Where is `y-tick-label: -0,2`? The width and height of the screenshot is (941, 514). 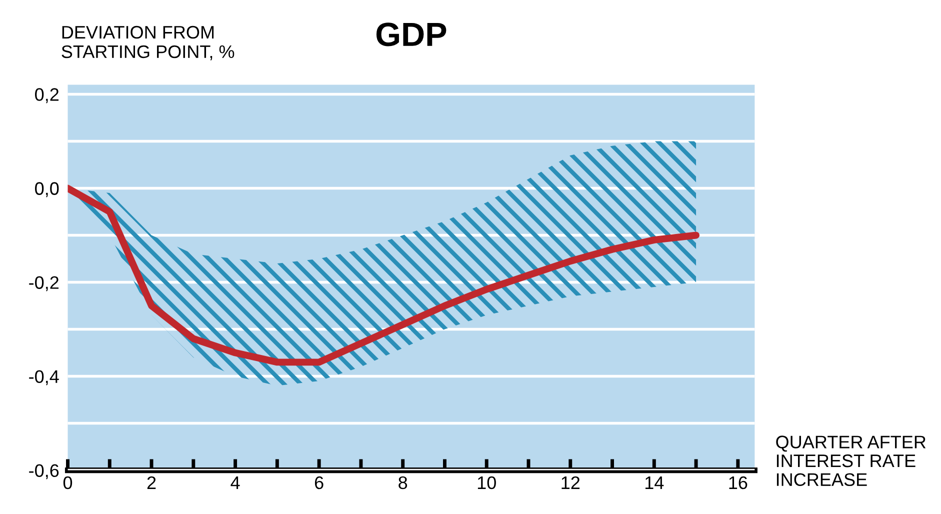 y-tick-label: -0,2 is located at coordinates (44, 284).